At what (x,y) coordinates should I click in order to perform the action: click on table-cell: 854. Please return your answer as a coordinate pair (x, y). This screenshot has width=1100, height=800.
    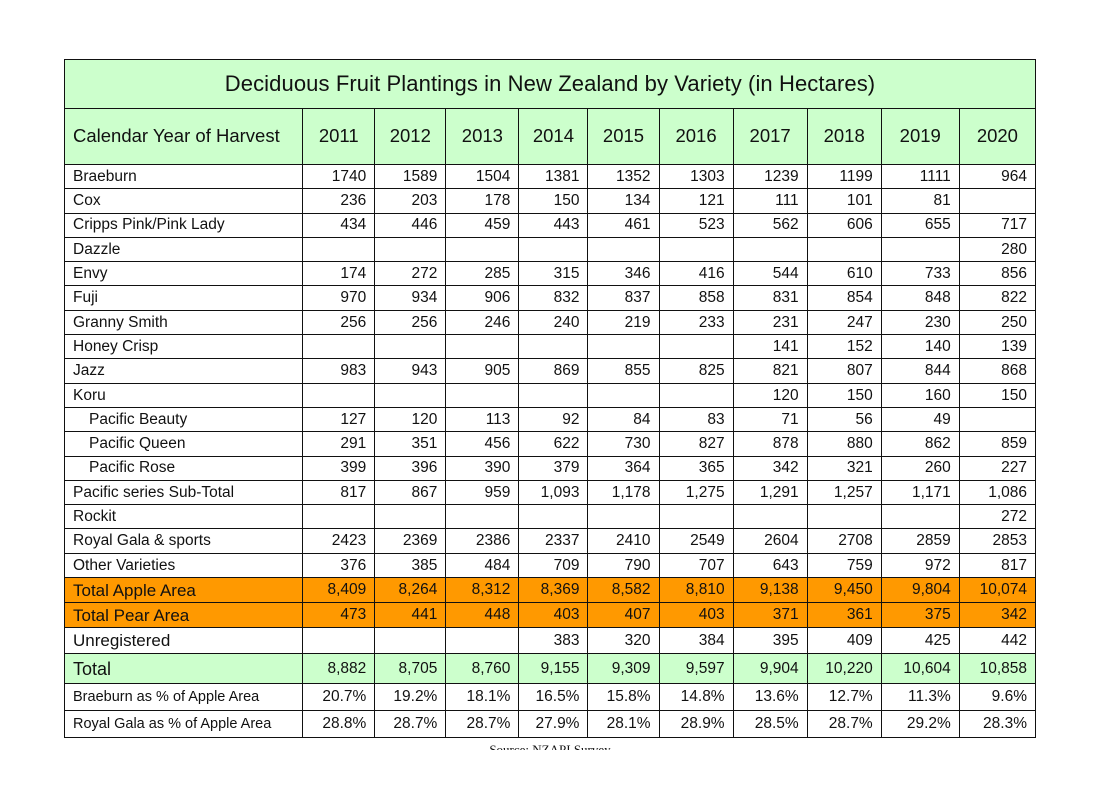
    Looking at the image, I should click on (844, 298).